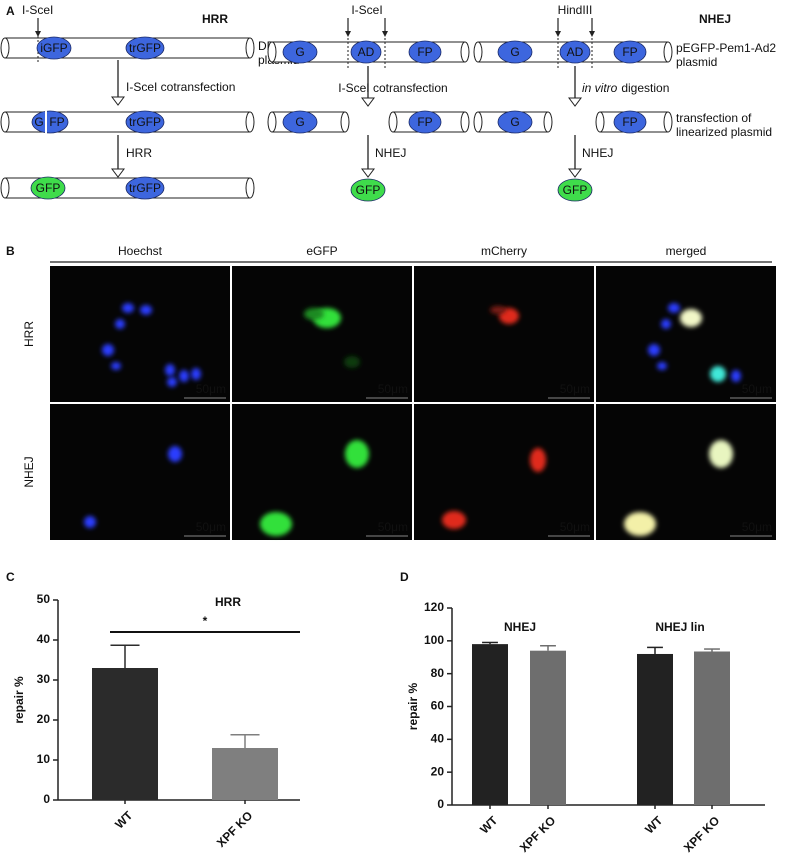 This screenshot has height=860, width=787. What do you see at coordinates (29, 334) in the screenshot?
I see `row-label: HRR` at bounding box center [29, 334].